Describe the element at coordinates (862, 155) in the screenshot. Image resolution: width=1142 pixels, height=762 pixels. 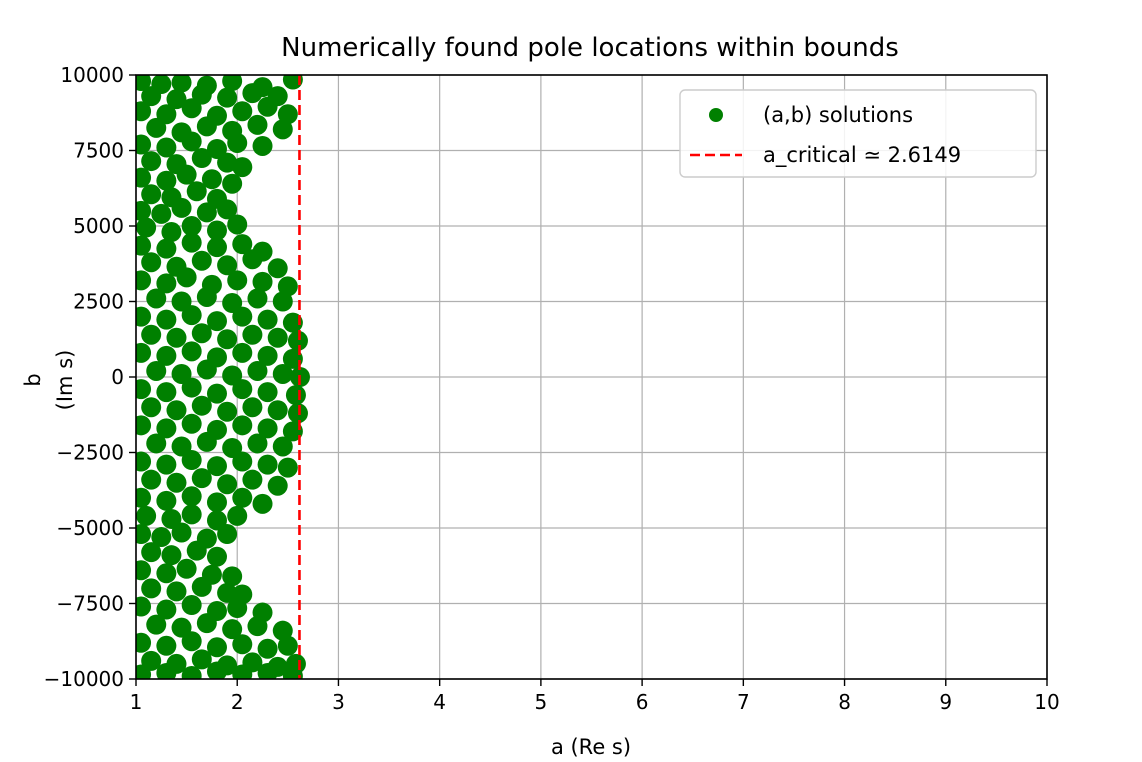
I see `legend-label-critical: a_critical ≃ 2.6149` at that location.